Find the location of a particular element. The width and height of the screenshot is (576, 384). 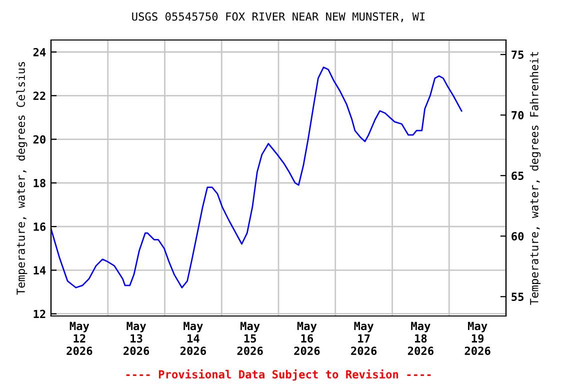

x-tick-label: May 18 2026 is located at coordinates (421, 339).